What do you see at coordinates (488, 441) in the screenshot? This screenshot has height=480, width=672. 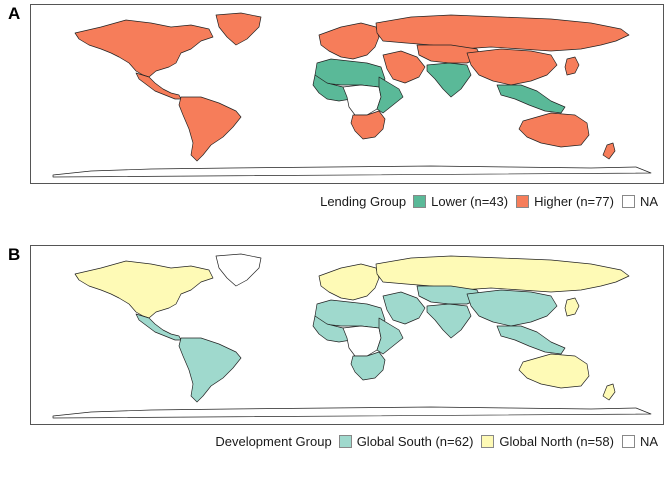 I see `legend-swatch-global-north` at bounding box center [488, 441].